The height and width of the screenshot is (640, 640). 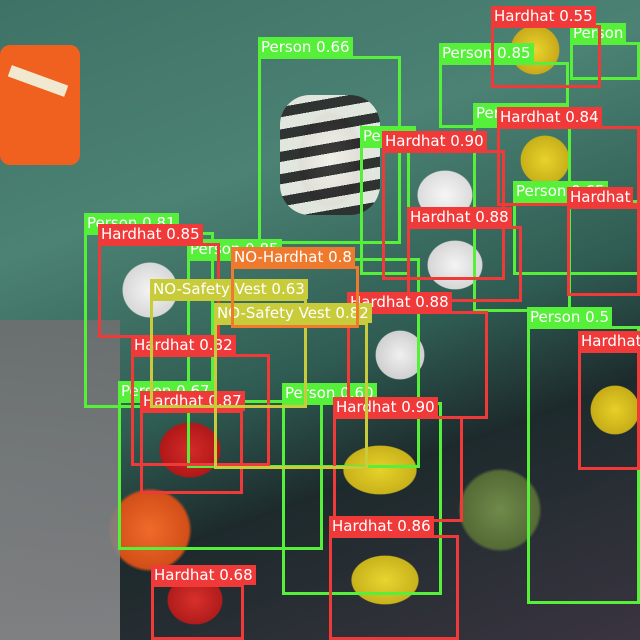 I want to click on bbox-hardhat: Hardhat 0.88, so click(x=464, y=254).